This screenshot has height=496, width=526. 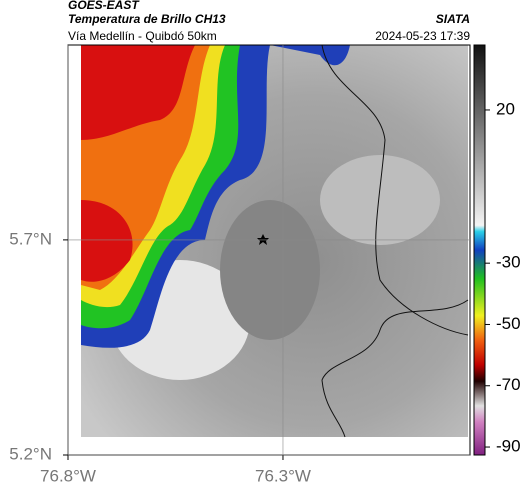 What do you see at coordinates (422, 36) in the screenshot?
I see `datetime: 2024-05-23 17:39` at bounding box center [422, 36].